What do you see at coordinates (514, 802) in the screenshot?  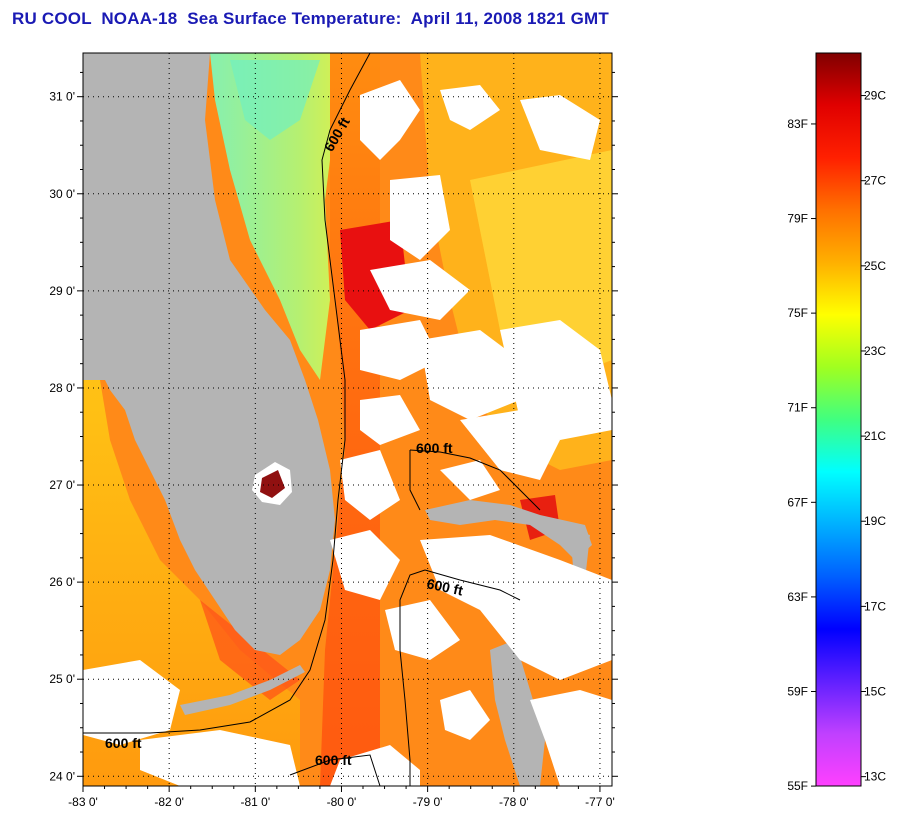 I see `lon-tick-label: -78 0'` at bounding box center [514, 802].